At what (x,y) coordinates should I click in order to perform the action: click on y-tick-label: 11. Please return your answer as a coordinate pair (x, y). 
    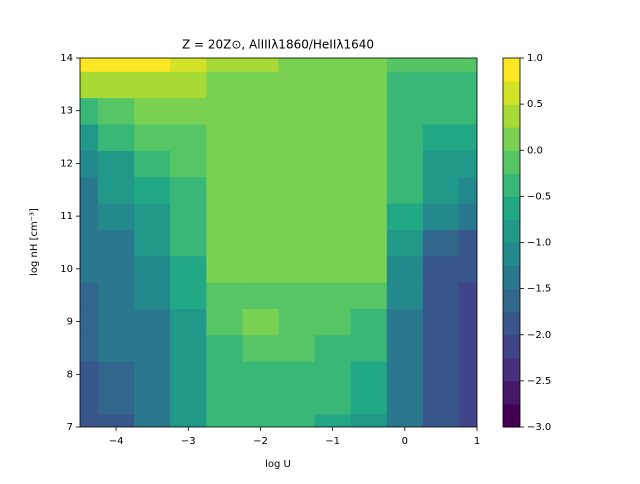
    Looking at the image, I should click on (66, 216).